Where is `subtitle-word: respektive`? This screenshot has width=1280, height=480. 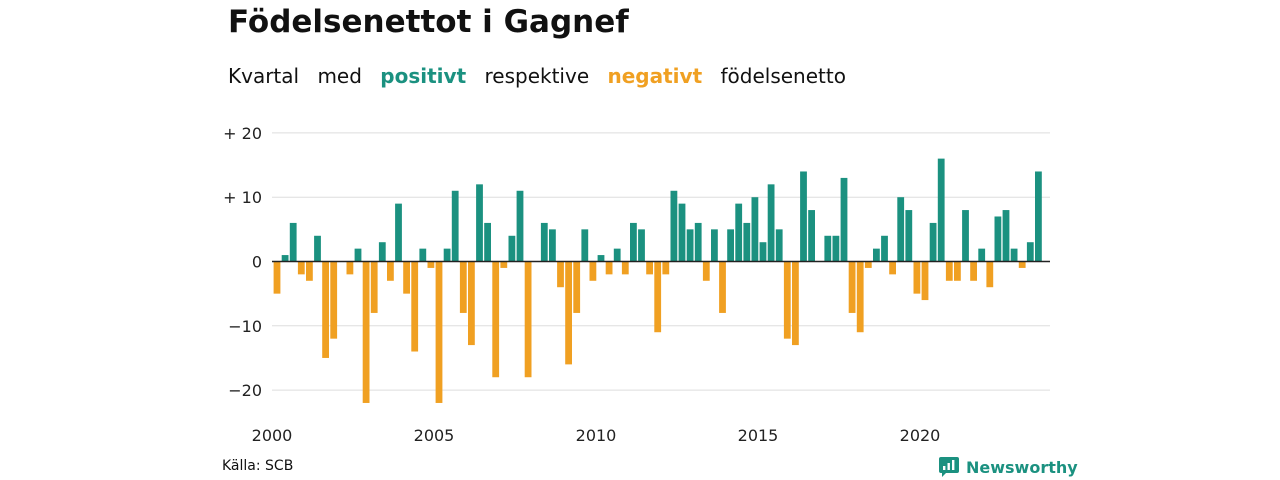
subtitle-word: respektive is located at coordinates (537, 76).